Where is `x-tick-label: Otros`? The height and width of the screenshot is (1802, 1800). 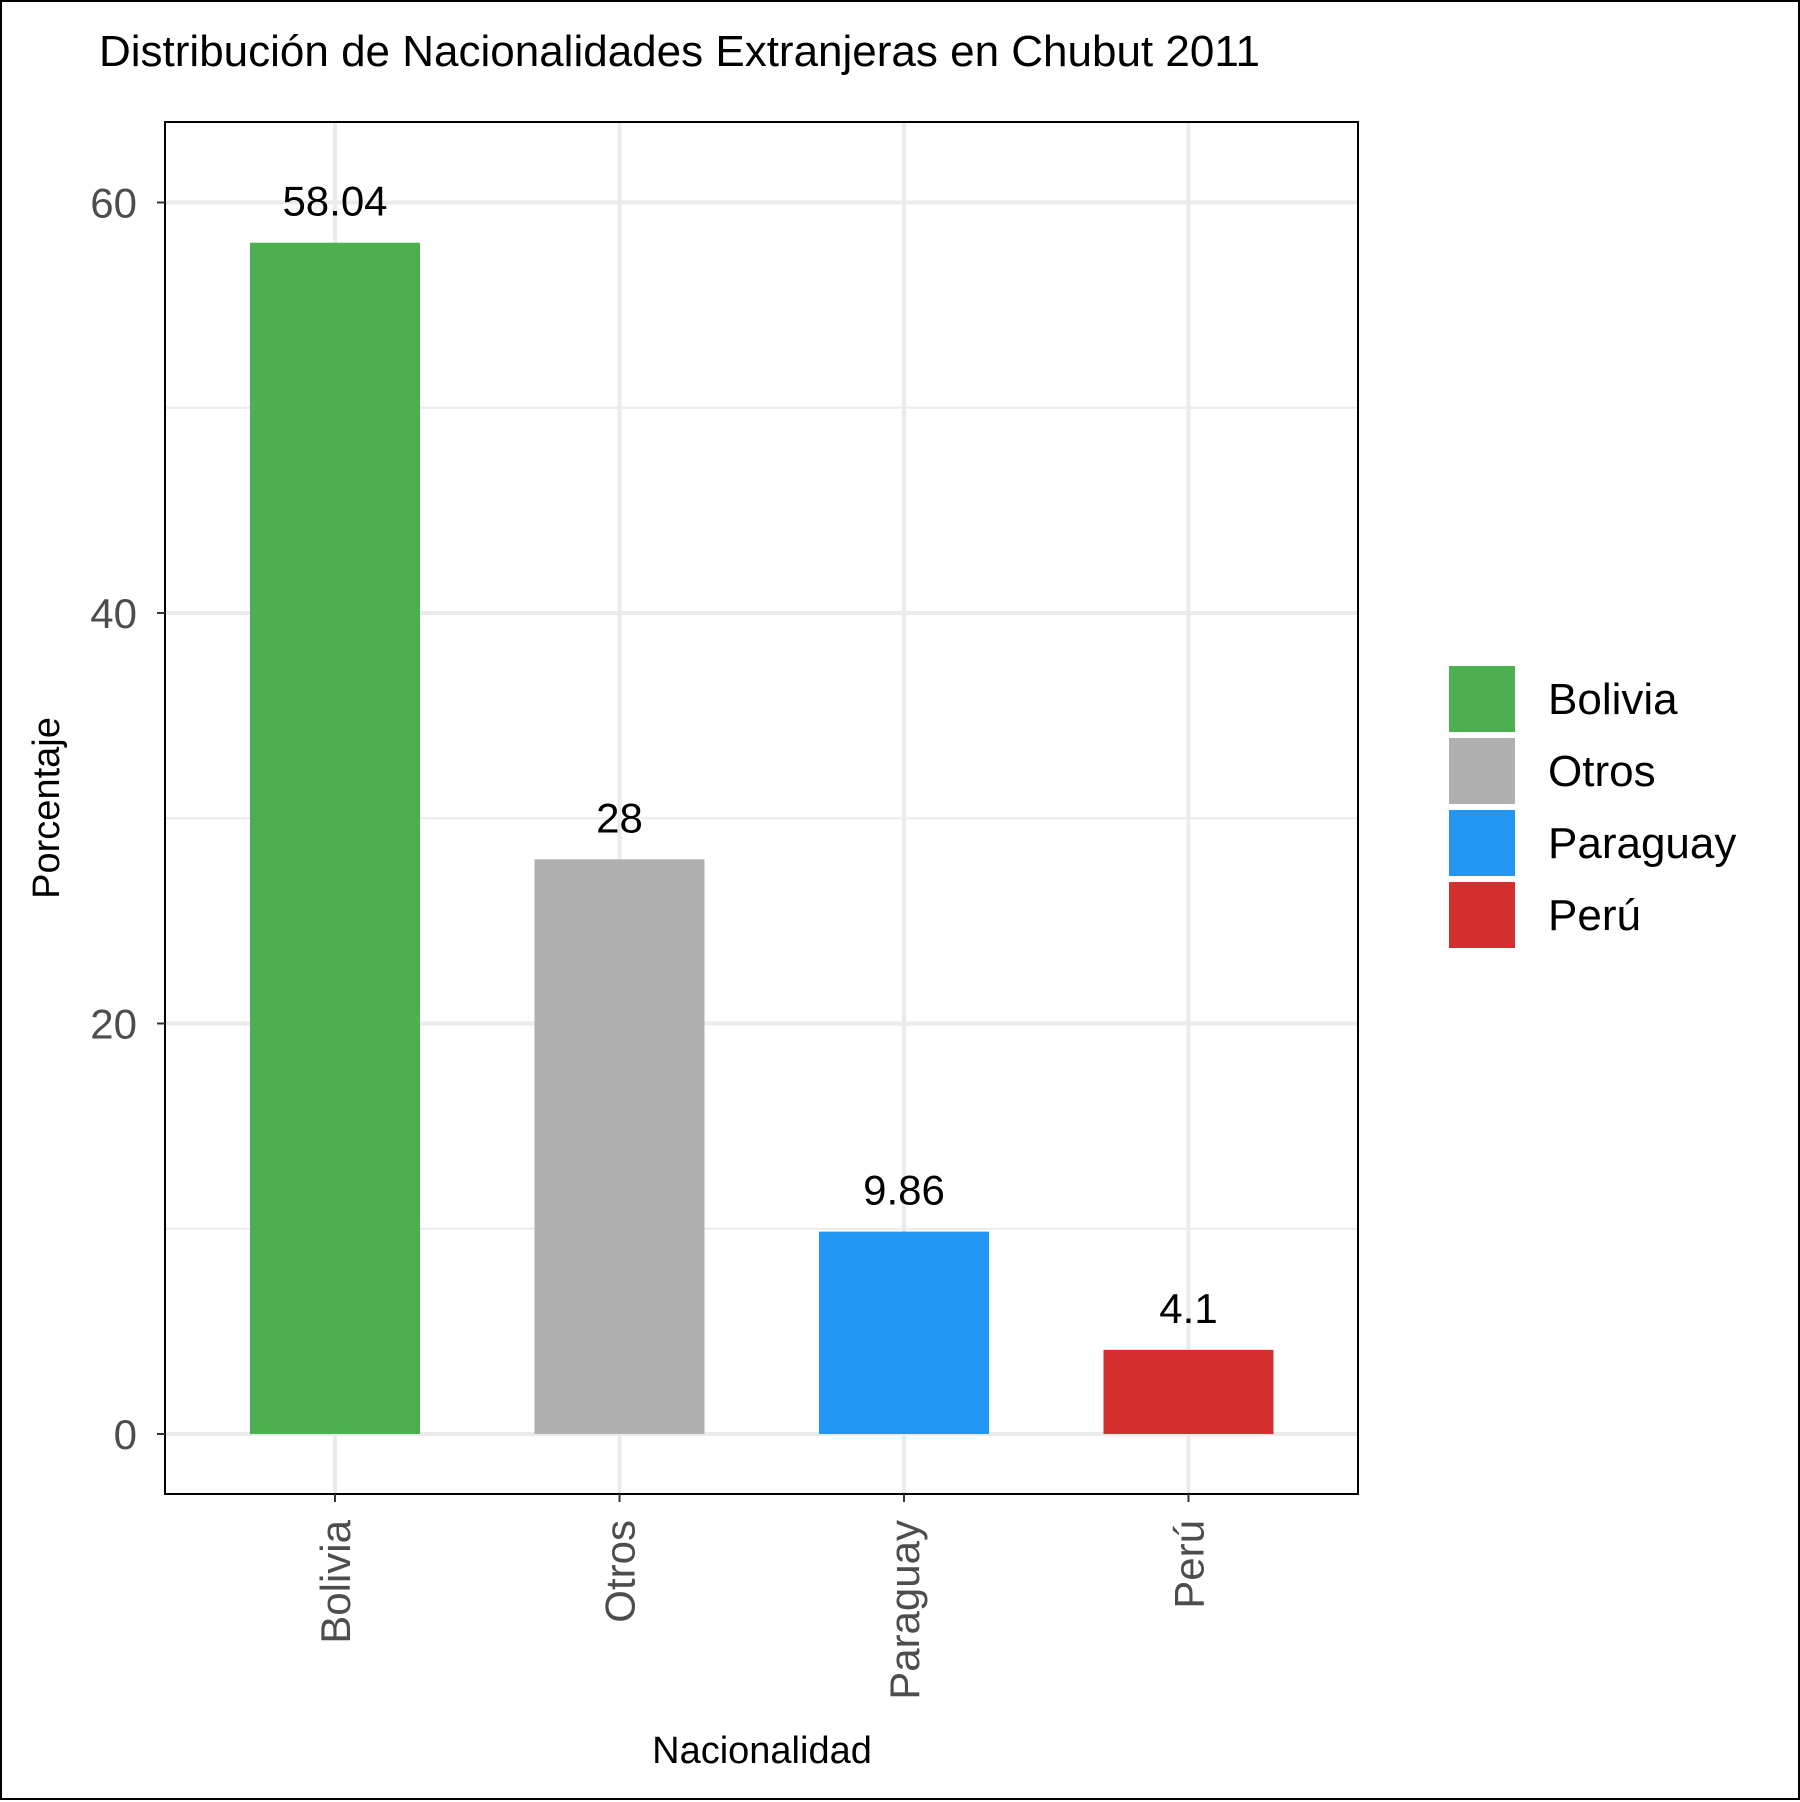 x-tick-label: Otros is located at coordinates (620, 1571).